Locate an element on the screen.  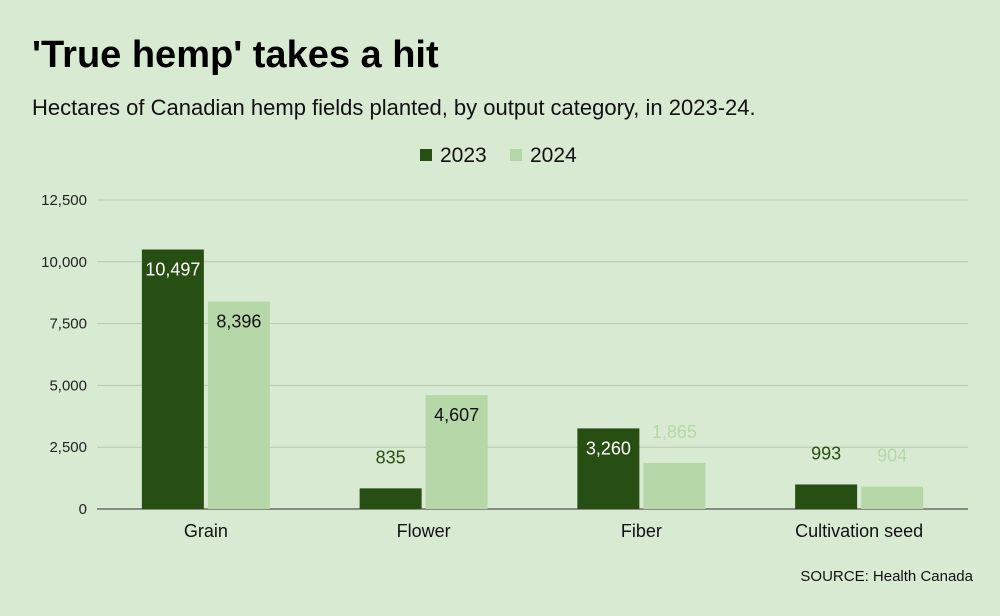
data-label: 993 is located at coordinates (826, 453).